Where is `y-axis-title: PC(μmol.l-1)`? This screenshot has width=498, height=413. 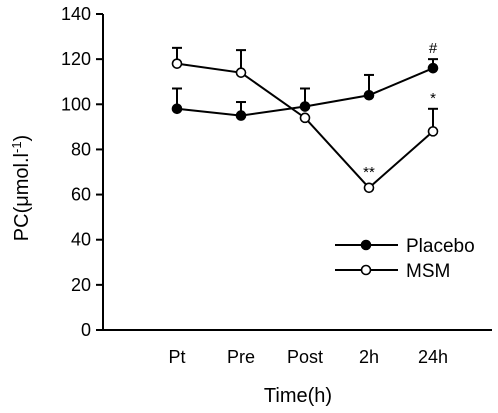 y-axis-title: PC(μmol.l-1) is located at coordinates (21, 188).